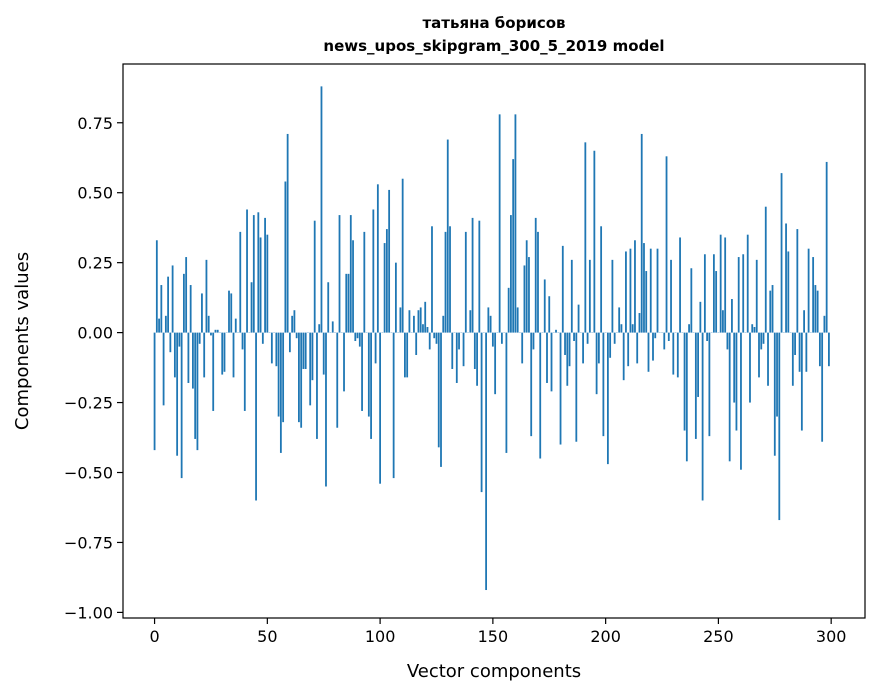 The height and width of the screenshot is (700, 880). What do you see at coordinates (95, 263) in the screenshot?
I see `y-tick-label: 0.25` at bounding box center [95, 263].